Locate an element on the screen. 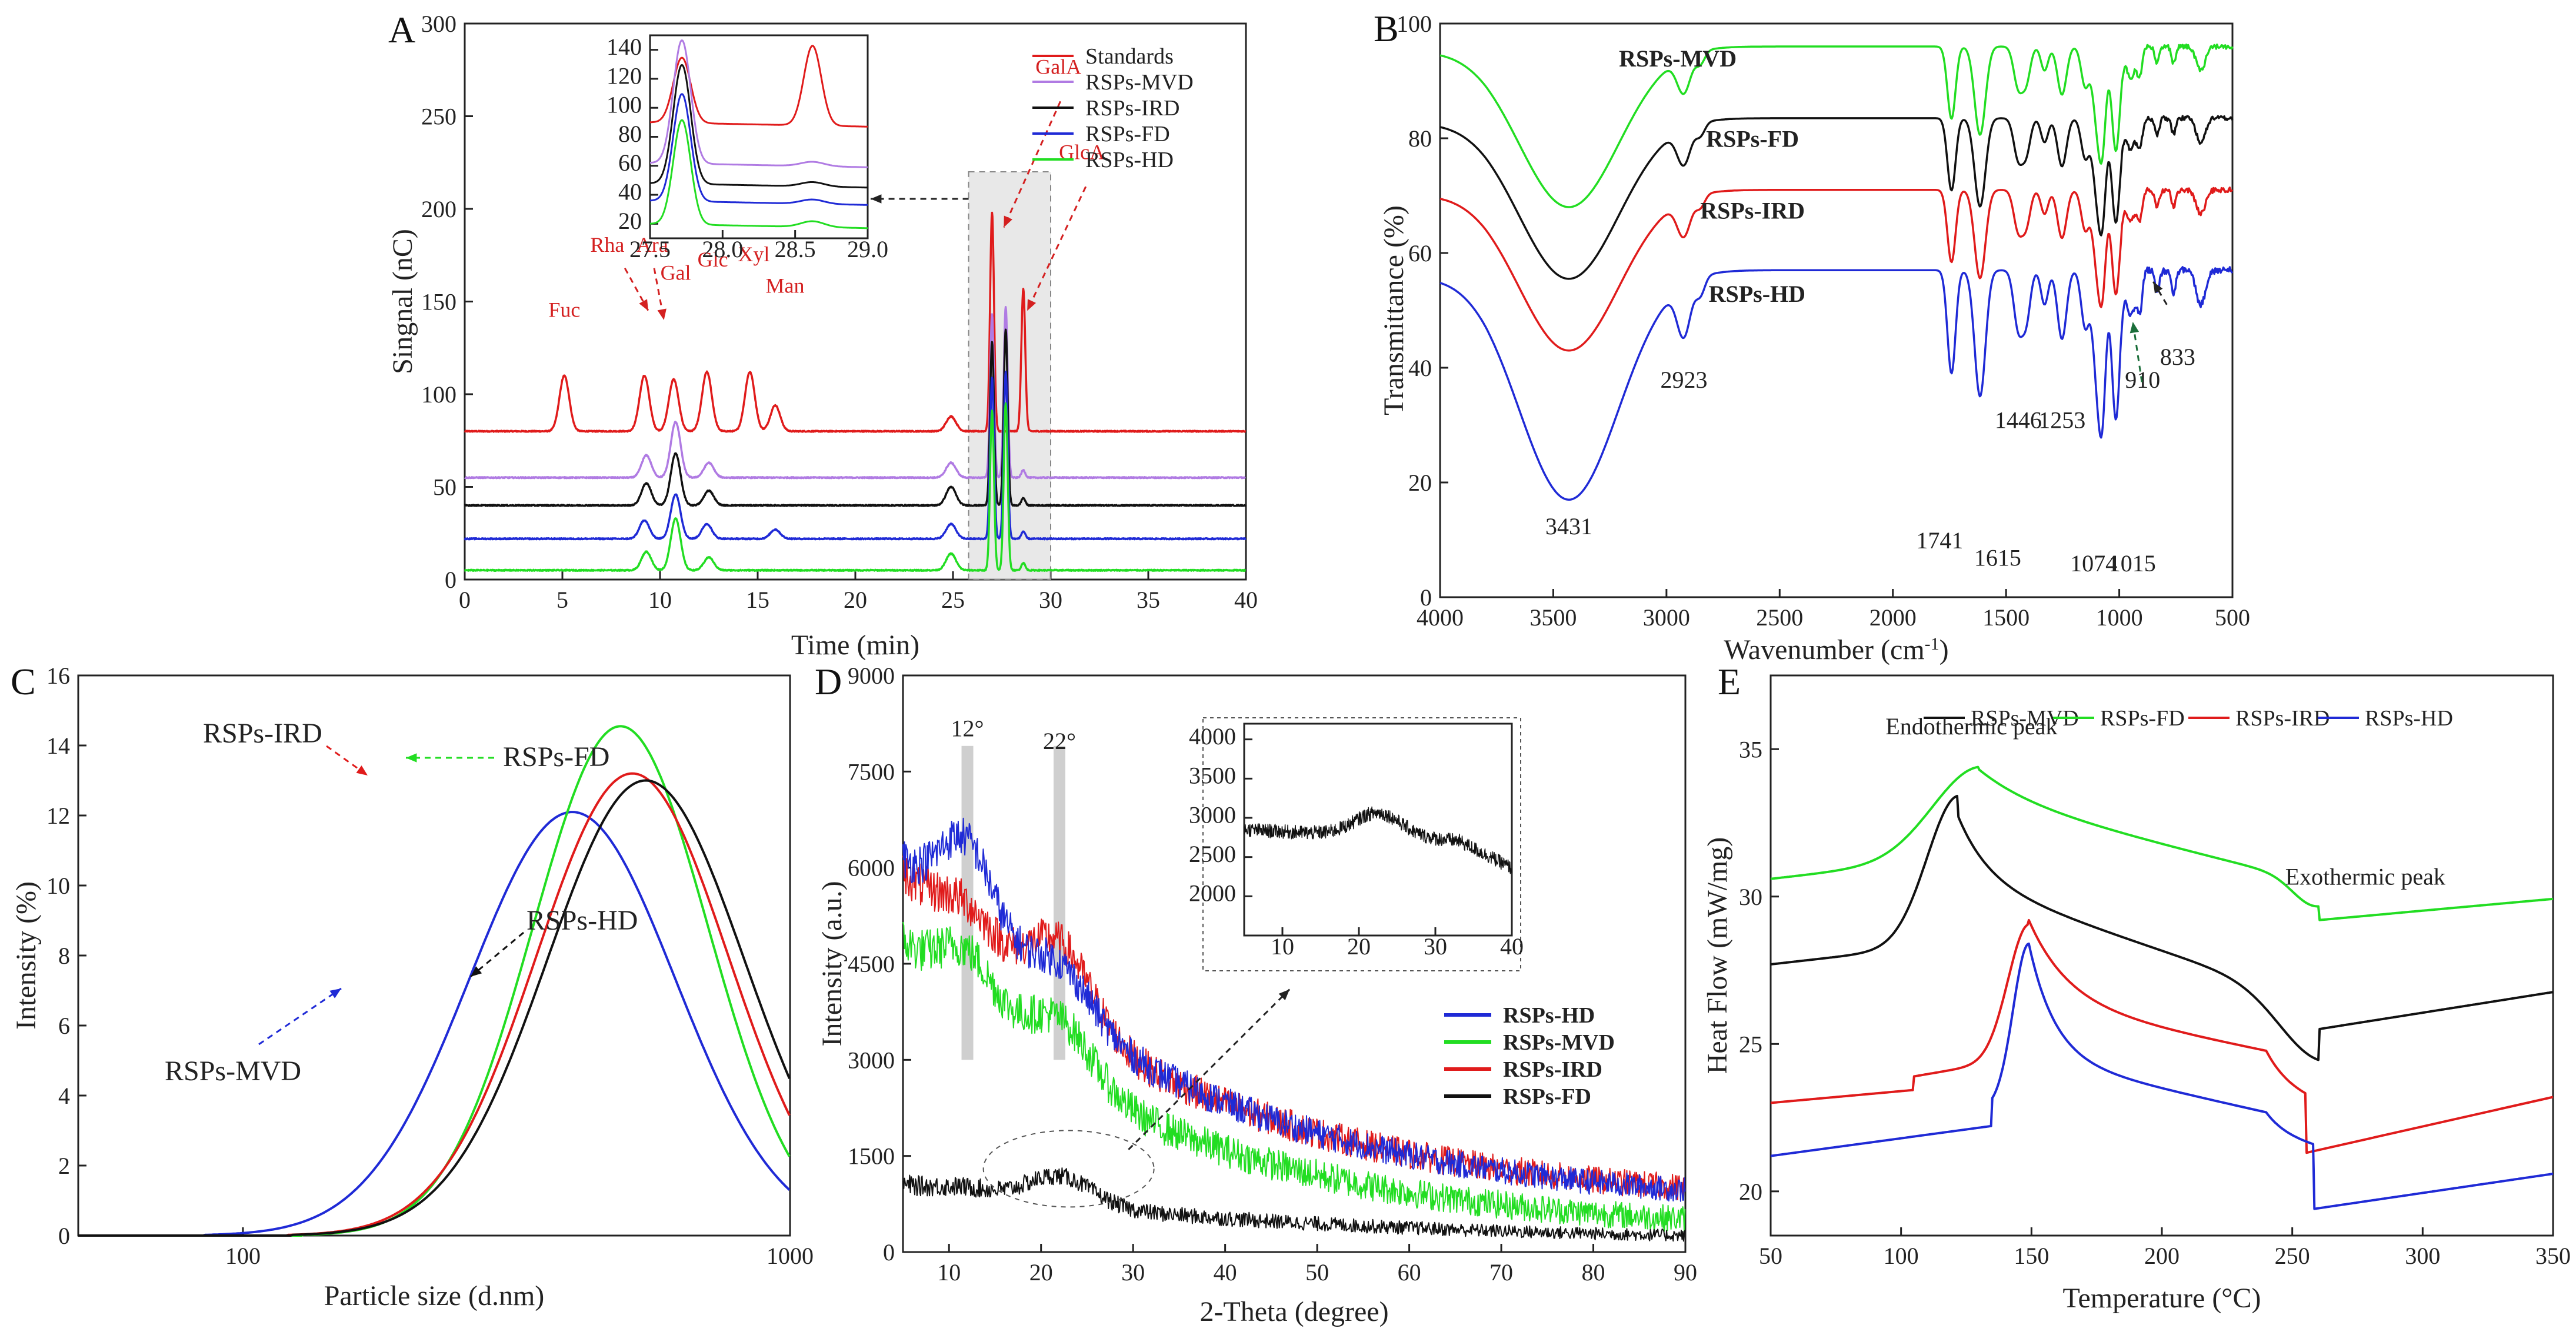  panel-b-peak-label-1446: 1446 is located at coordinates (2018, 420).